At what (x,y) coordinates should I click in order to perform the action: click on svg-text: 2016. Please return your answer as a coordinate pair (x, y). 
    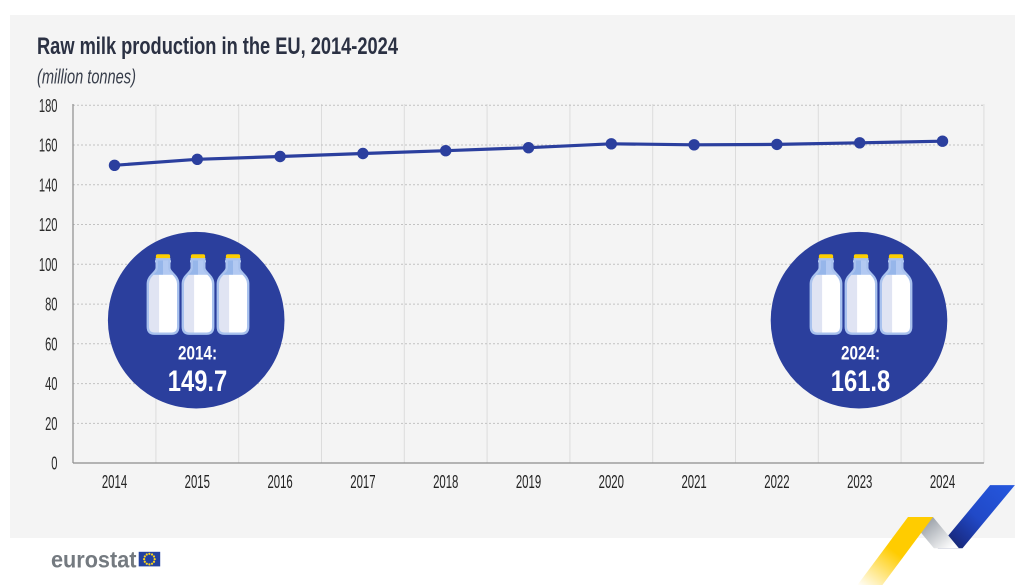
    Looking at the image, I should click on (279, 482).